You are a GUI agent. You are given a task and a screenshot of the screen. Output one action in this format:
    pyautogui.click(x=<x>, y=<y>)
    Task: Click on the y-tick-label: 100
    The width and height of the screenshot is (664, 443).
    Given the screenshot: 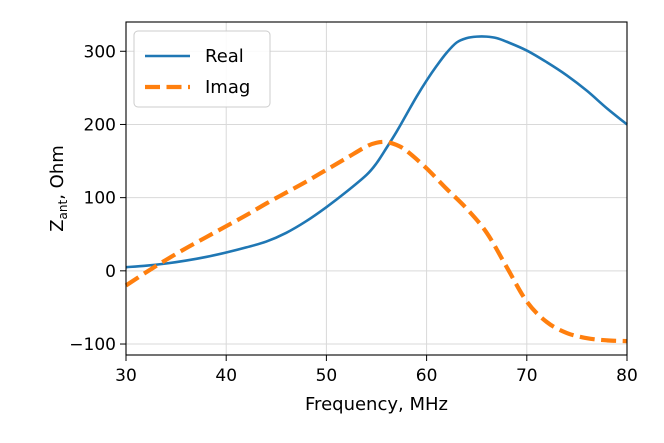 What is the action you would take?
    pyautogui.click(x=100, y=199)
    